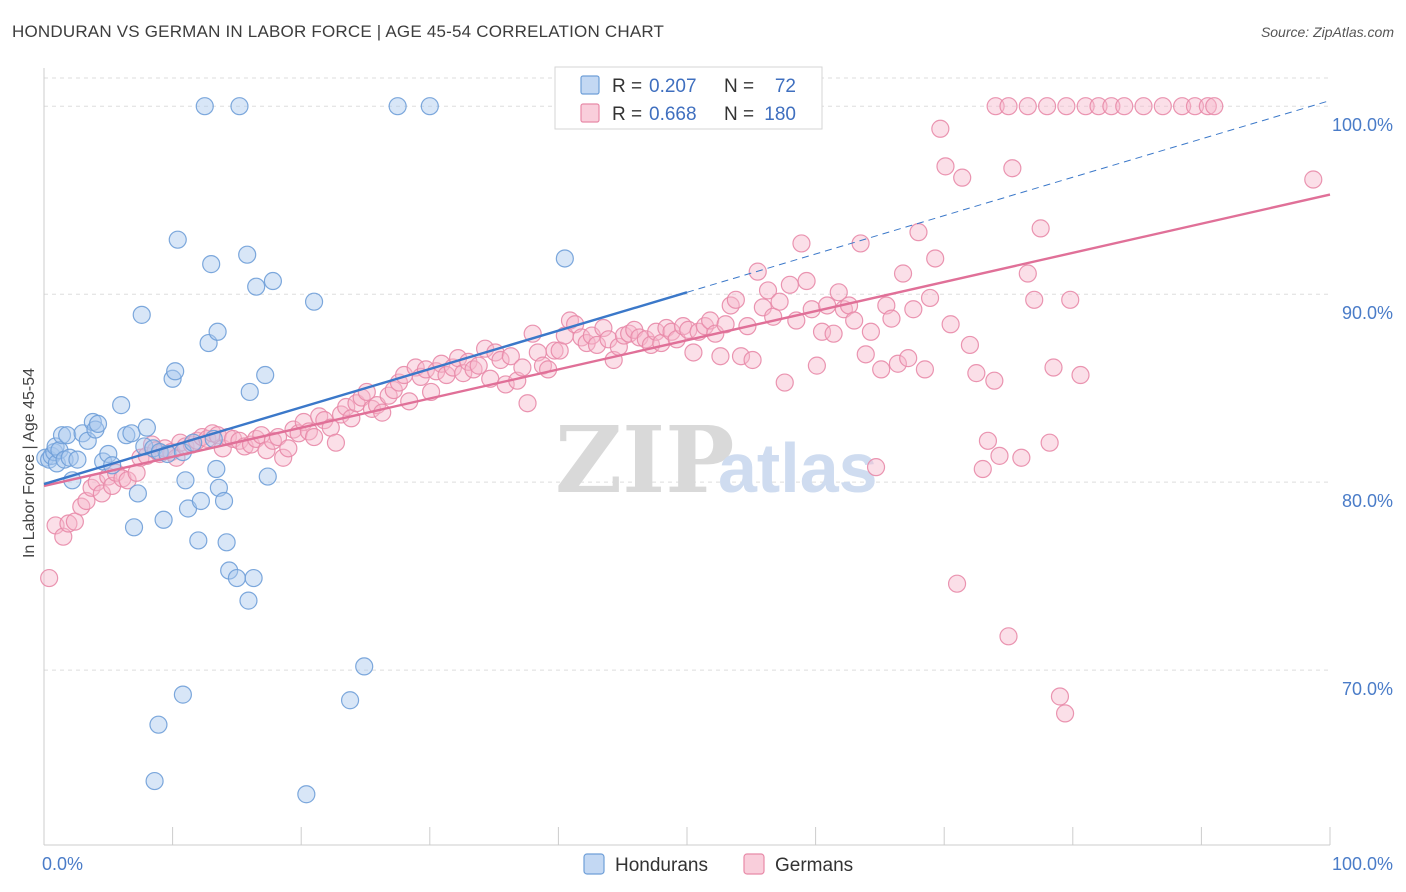 The width and height of the screenshot is (1406, 892). I want to click on hondurans-trend-line, so click(365, 388).